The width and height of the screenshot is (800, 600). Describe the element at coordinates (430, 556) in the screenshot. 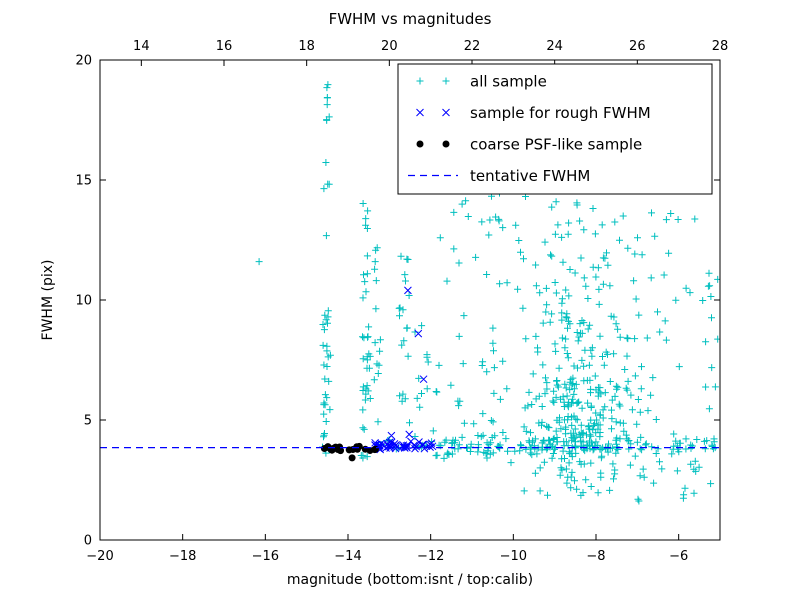

I see `x-tick-label: −12` at that location.